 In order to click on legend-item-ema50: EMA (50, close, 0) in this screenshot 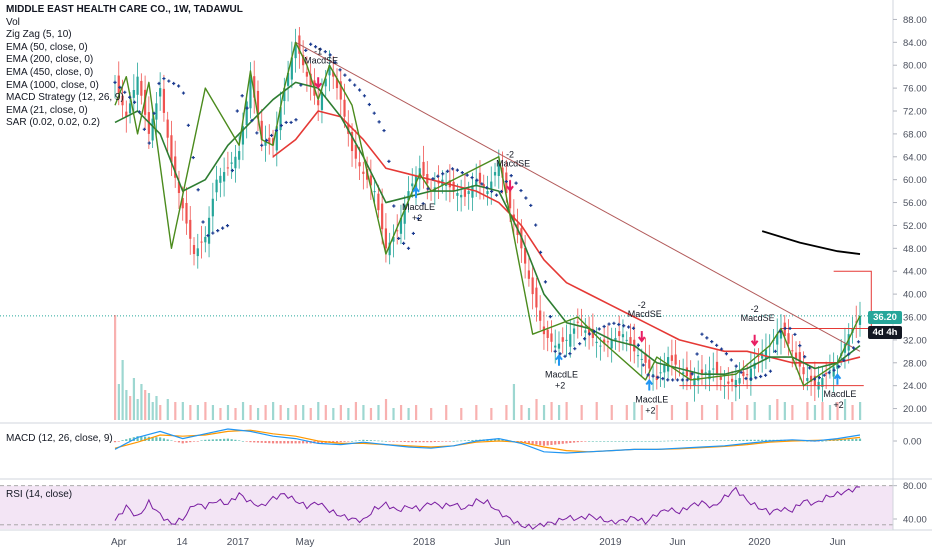, I will do `click(47, 47)`.